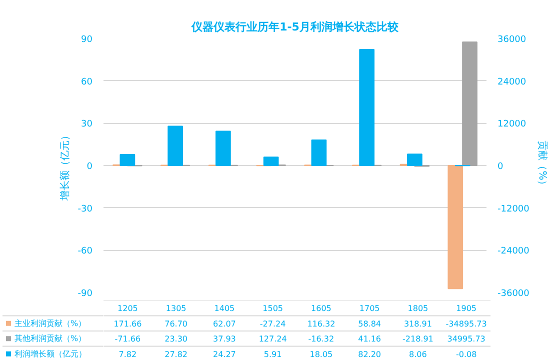 Image resolution: width=550 pixels, height=361 pixels. I want to click on data-label: 5.91, so click(273, 354).